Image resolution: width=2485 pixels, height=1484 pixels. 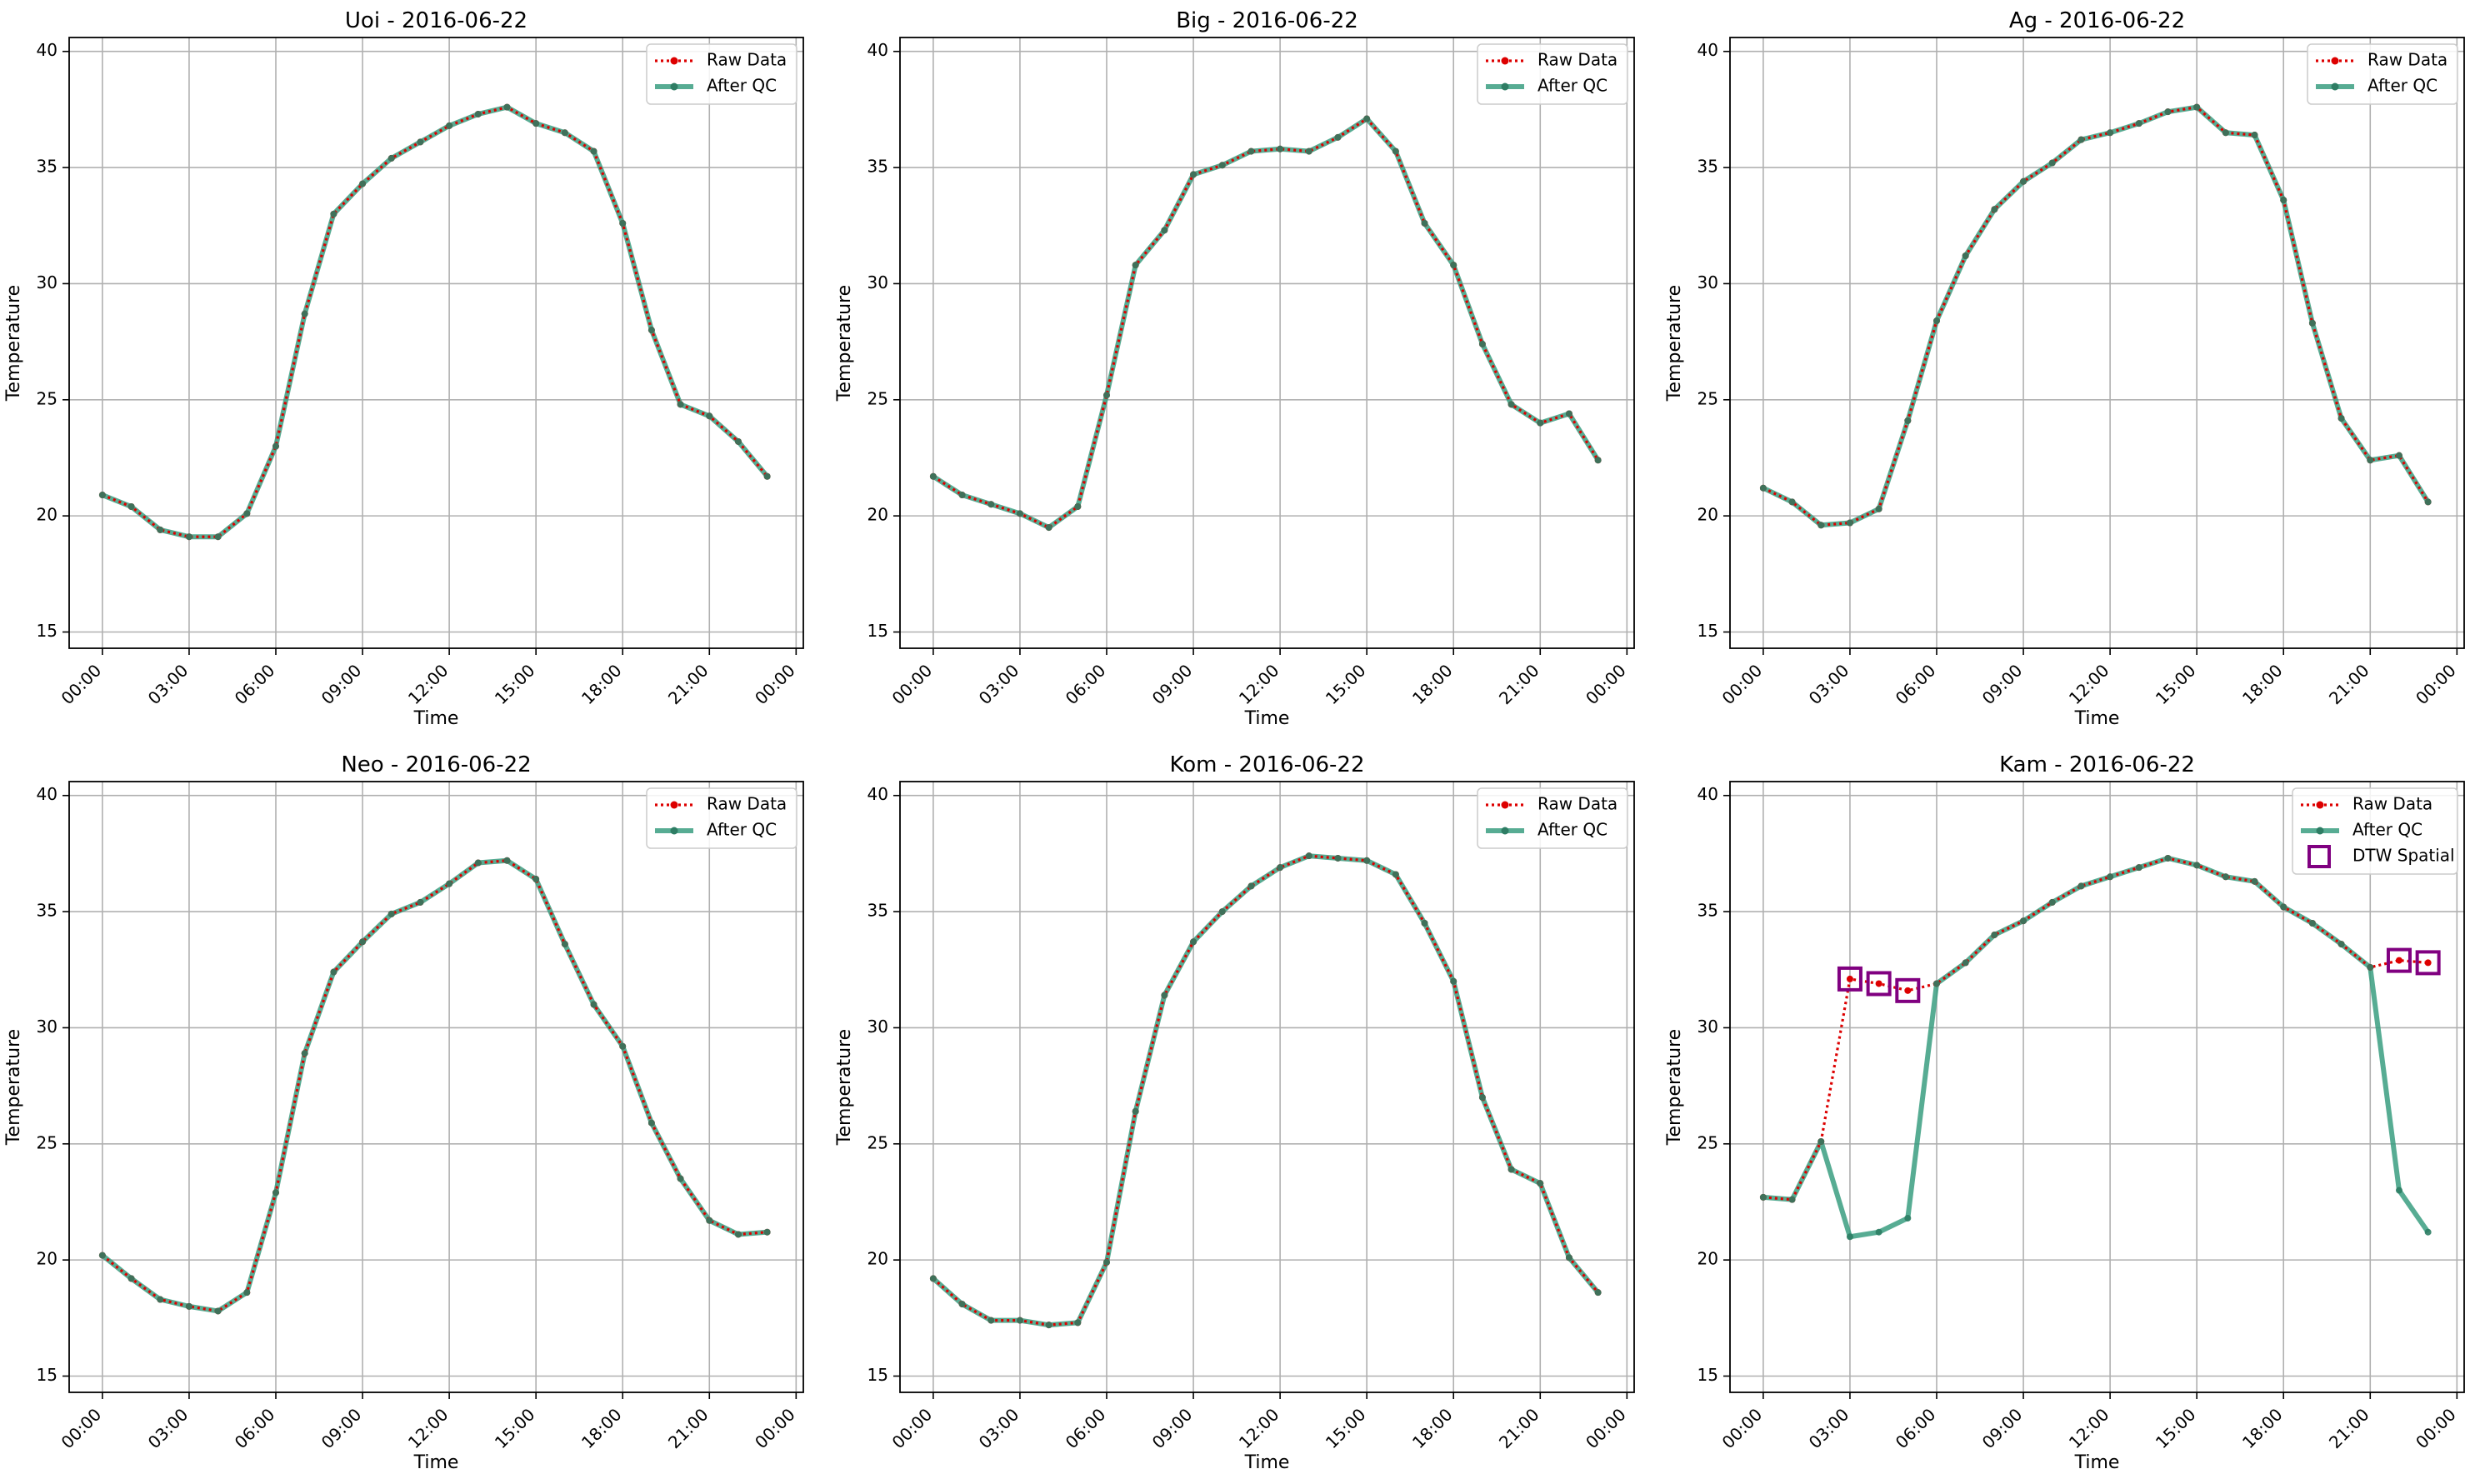 I want to click on y-tick-label: 35, so click(x=878, y=167).